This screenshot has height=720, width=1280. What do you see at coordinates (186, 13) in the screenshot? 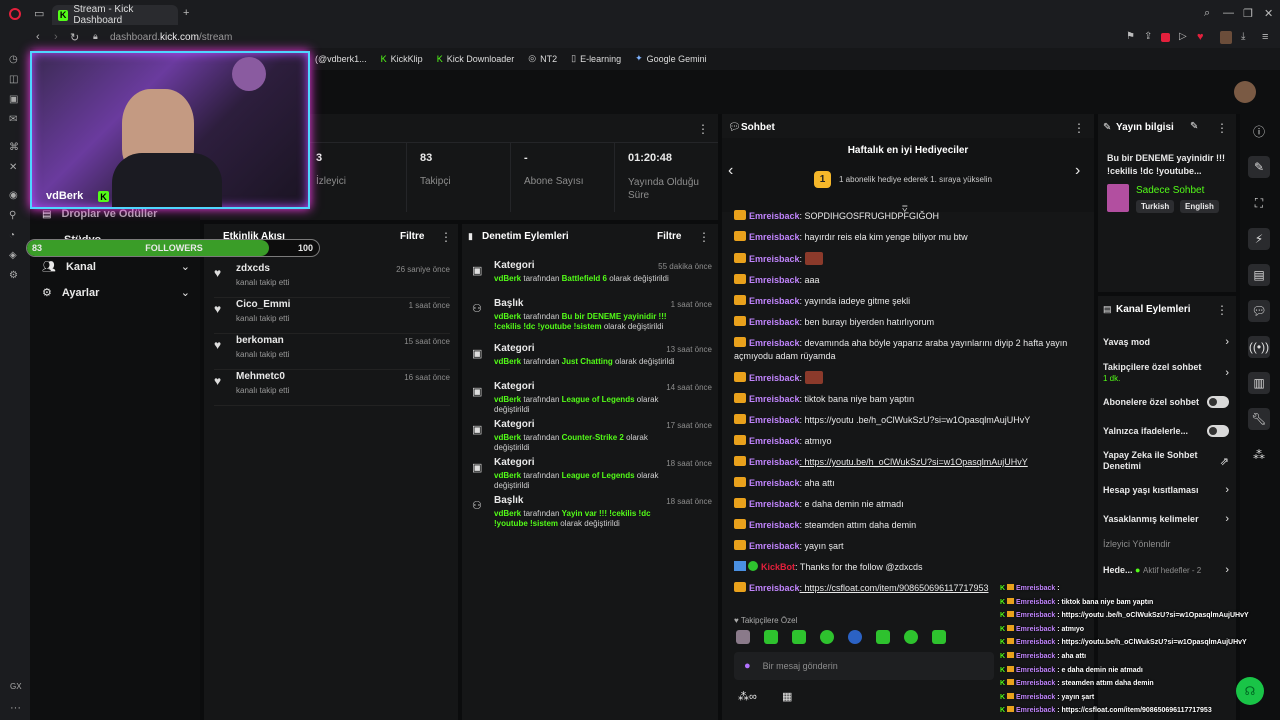
I see `new-tab-icon: +` at bounding box center [186, 13].